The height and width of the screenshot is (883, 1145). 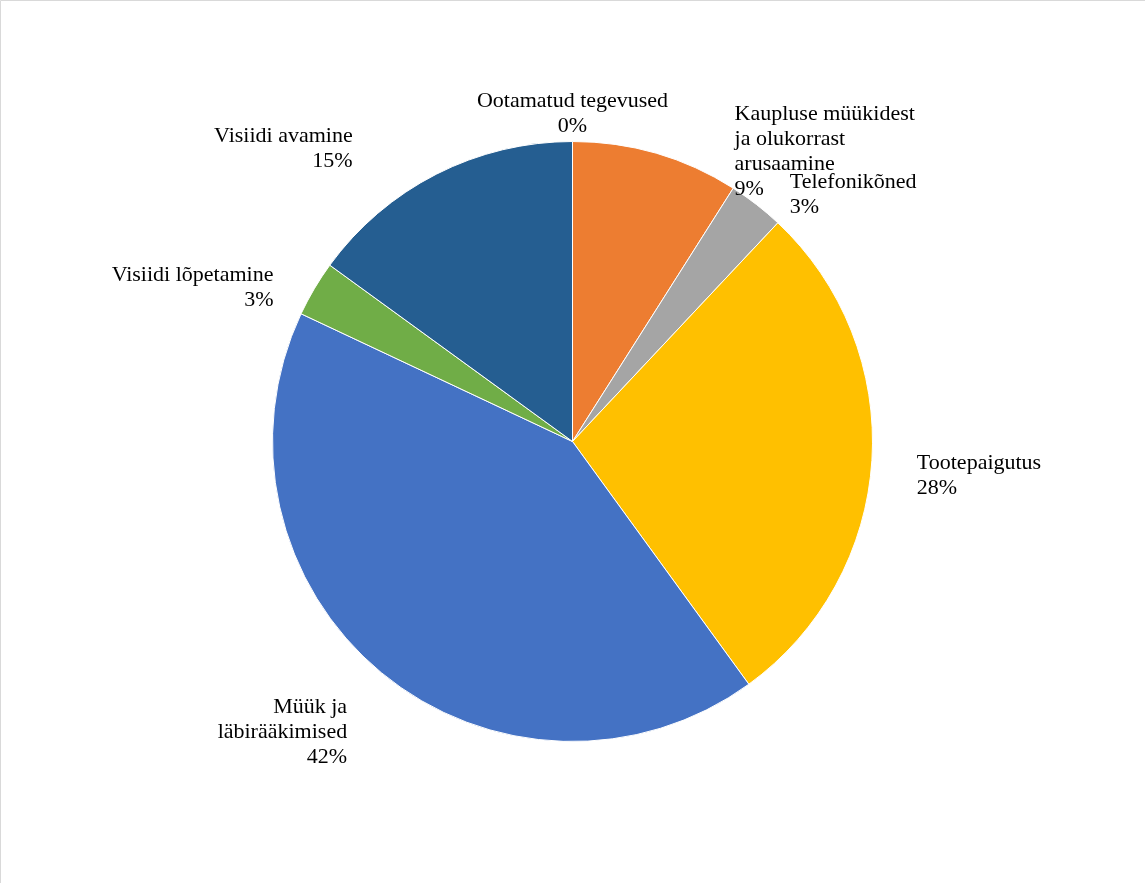 What do you see at coordinates (572, 124) in the screenshot?
I see `text: 0%` at bounding box center [572, 124].